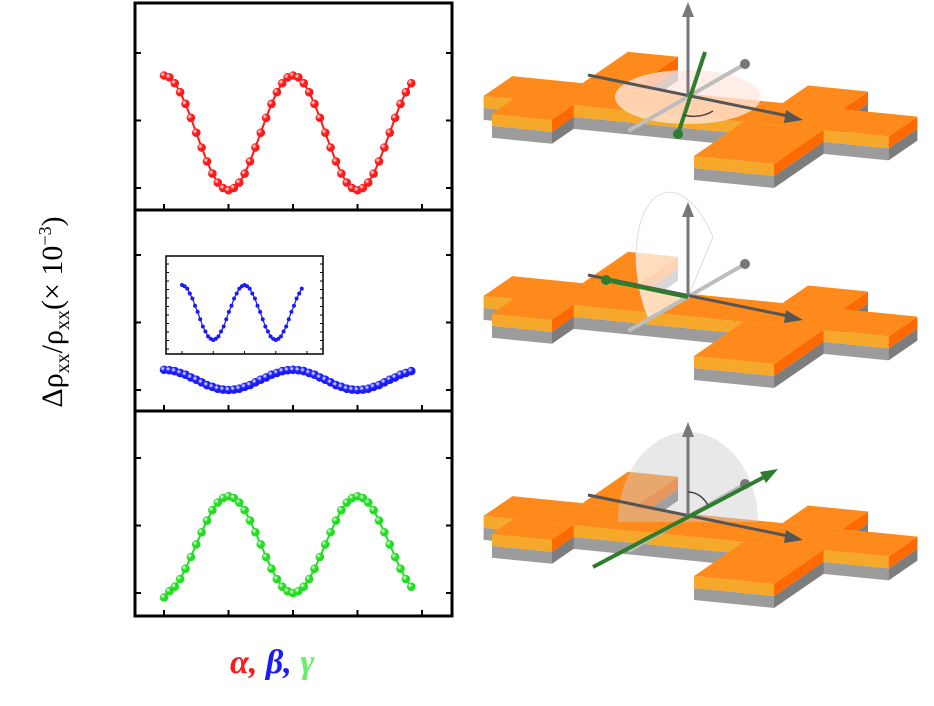 This screenshot has width=934, height=706. I want to click on angle-arc, so click(698, 498).